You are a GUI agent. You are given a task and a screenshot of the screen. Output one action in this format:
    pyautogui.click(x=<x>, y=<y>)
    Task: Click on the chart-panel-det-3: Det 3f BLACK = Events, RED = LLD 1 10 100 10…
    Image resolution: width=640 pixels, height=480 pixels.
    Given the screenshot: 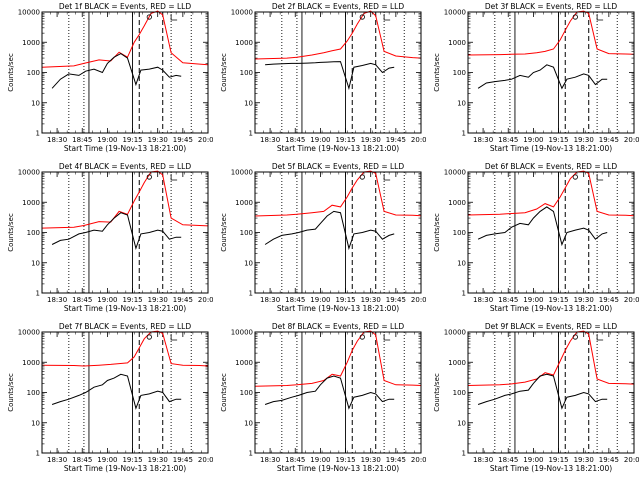 What is the action you would take?
    pyautogui.click(x=536, y=77)
    